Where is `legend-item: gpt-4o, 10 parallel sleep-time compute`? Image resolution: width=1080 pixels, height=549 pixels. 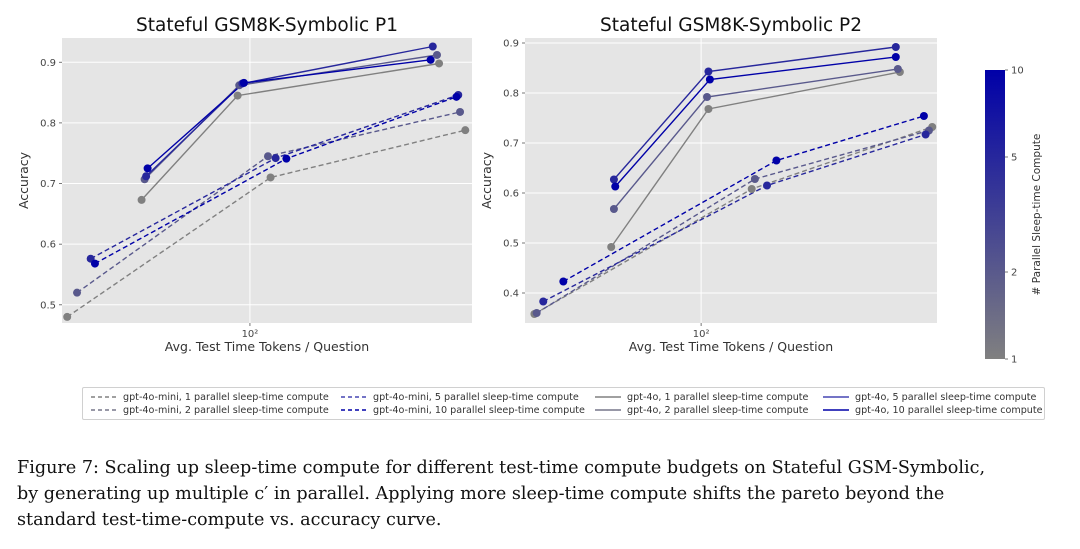
legend-item: gpt-4o, 10 parallel sleep-time compute is located at coordinates (933, 410).